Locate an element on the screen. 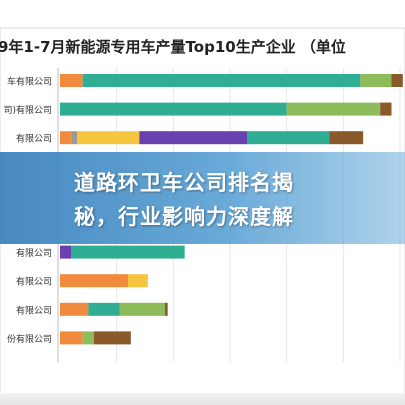  category-label: 司)有限公司 is located at coordinates (27, 110).